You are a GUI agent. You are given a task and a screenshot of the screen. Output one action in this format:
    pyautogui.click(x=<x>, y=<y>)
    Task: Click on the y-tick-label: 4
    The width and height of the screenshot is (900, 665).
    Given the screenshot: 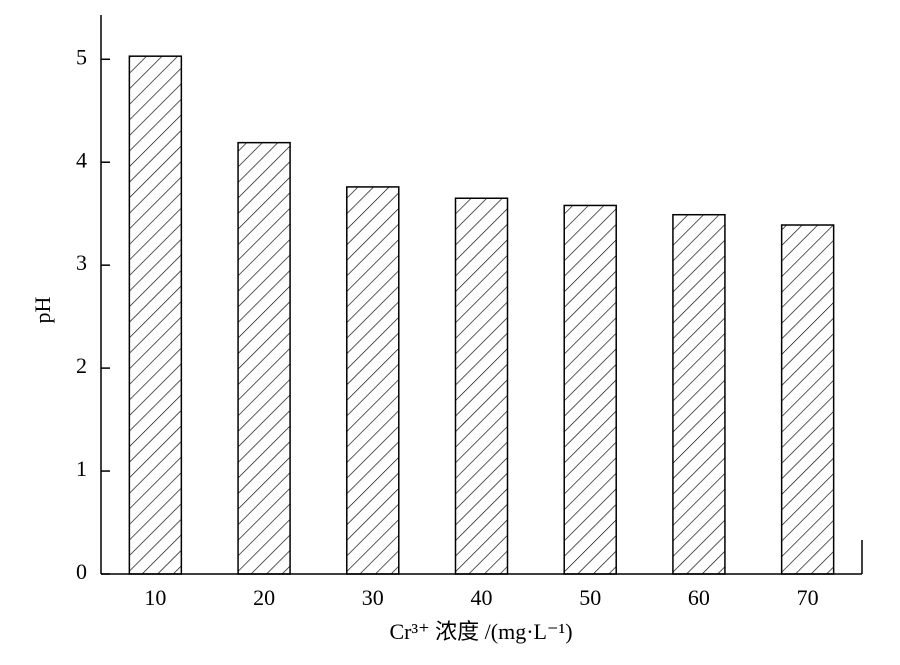 What is the action you would take?
    pyautogui.click(x=81, y=159)
    